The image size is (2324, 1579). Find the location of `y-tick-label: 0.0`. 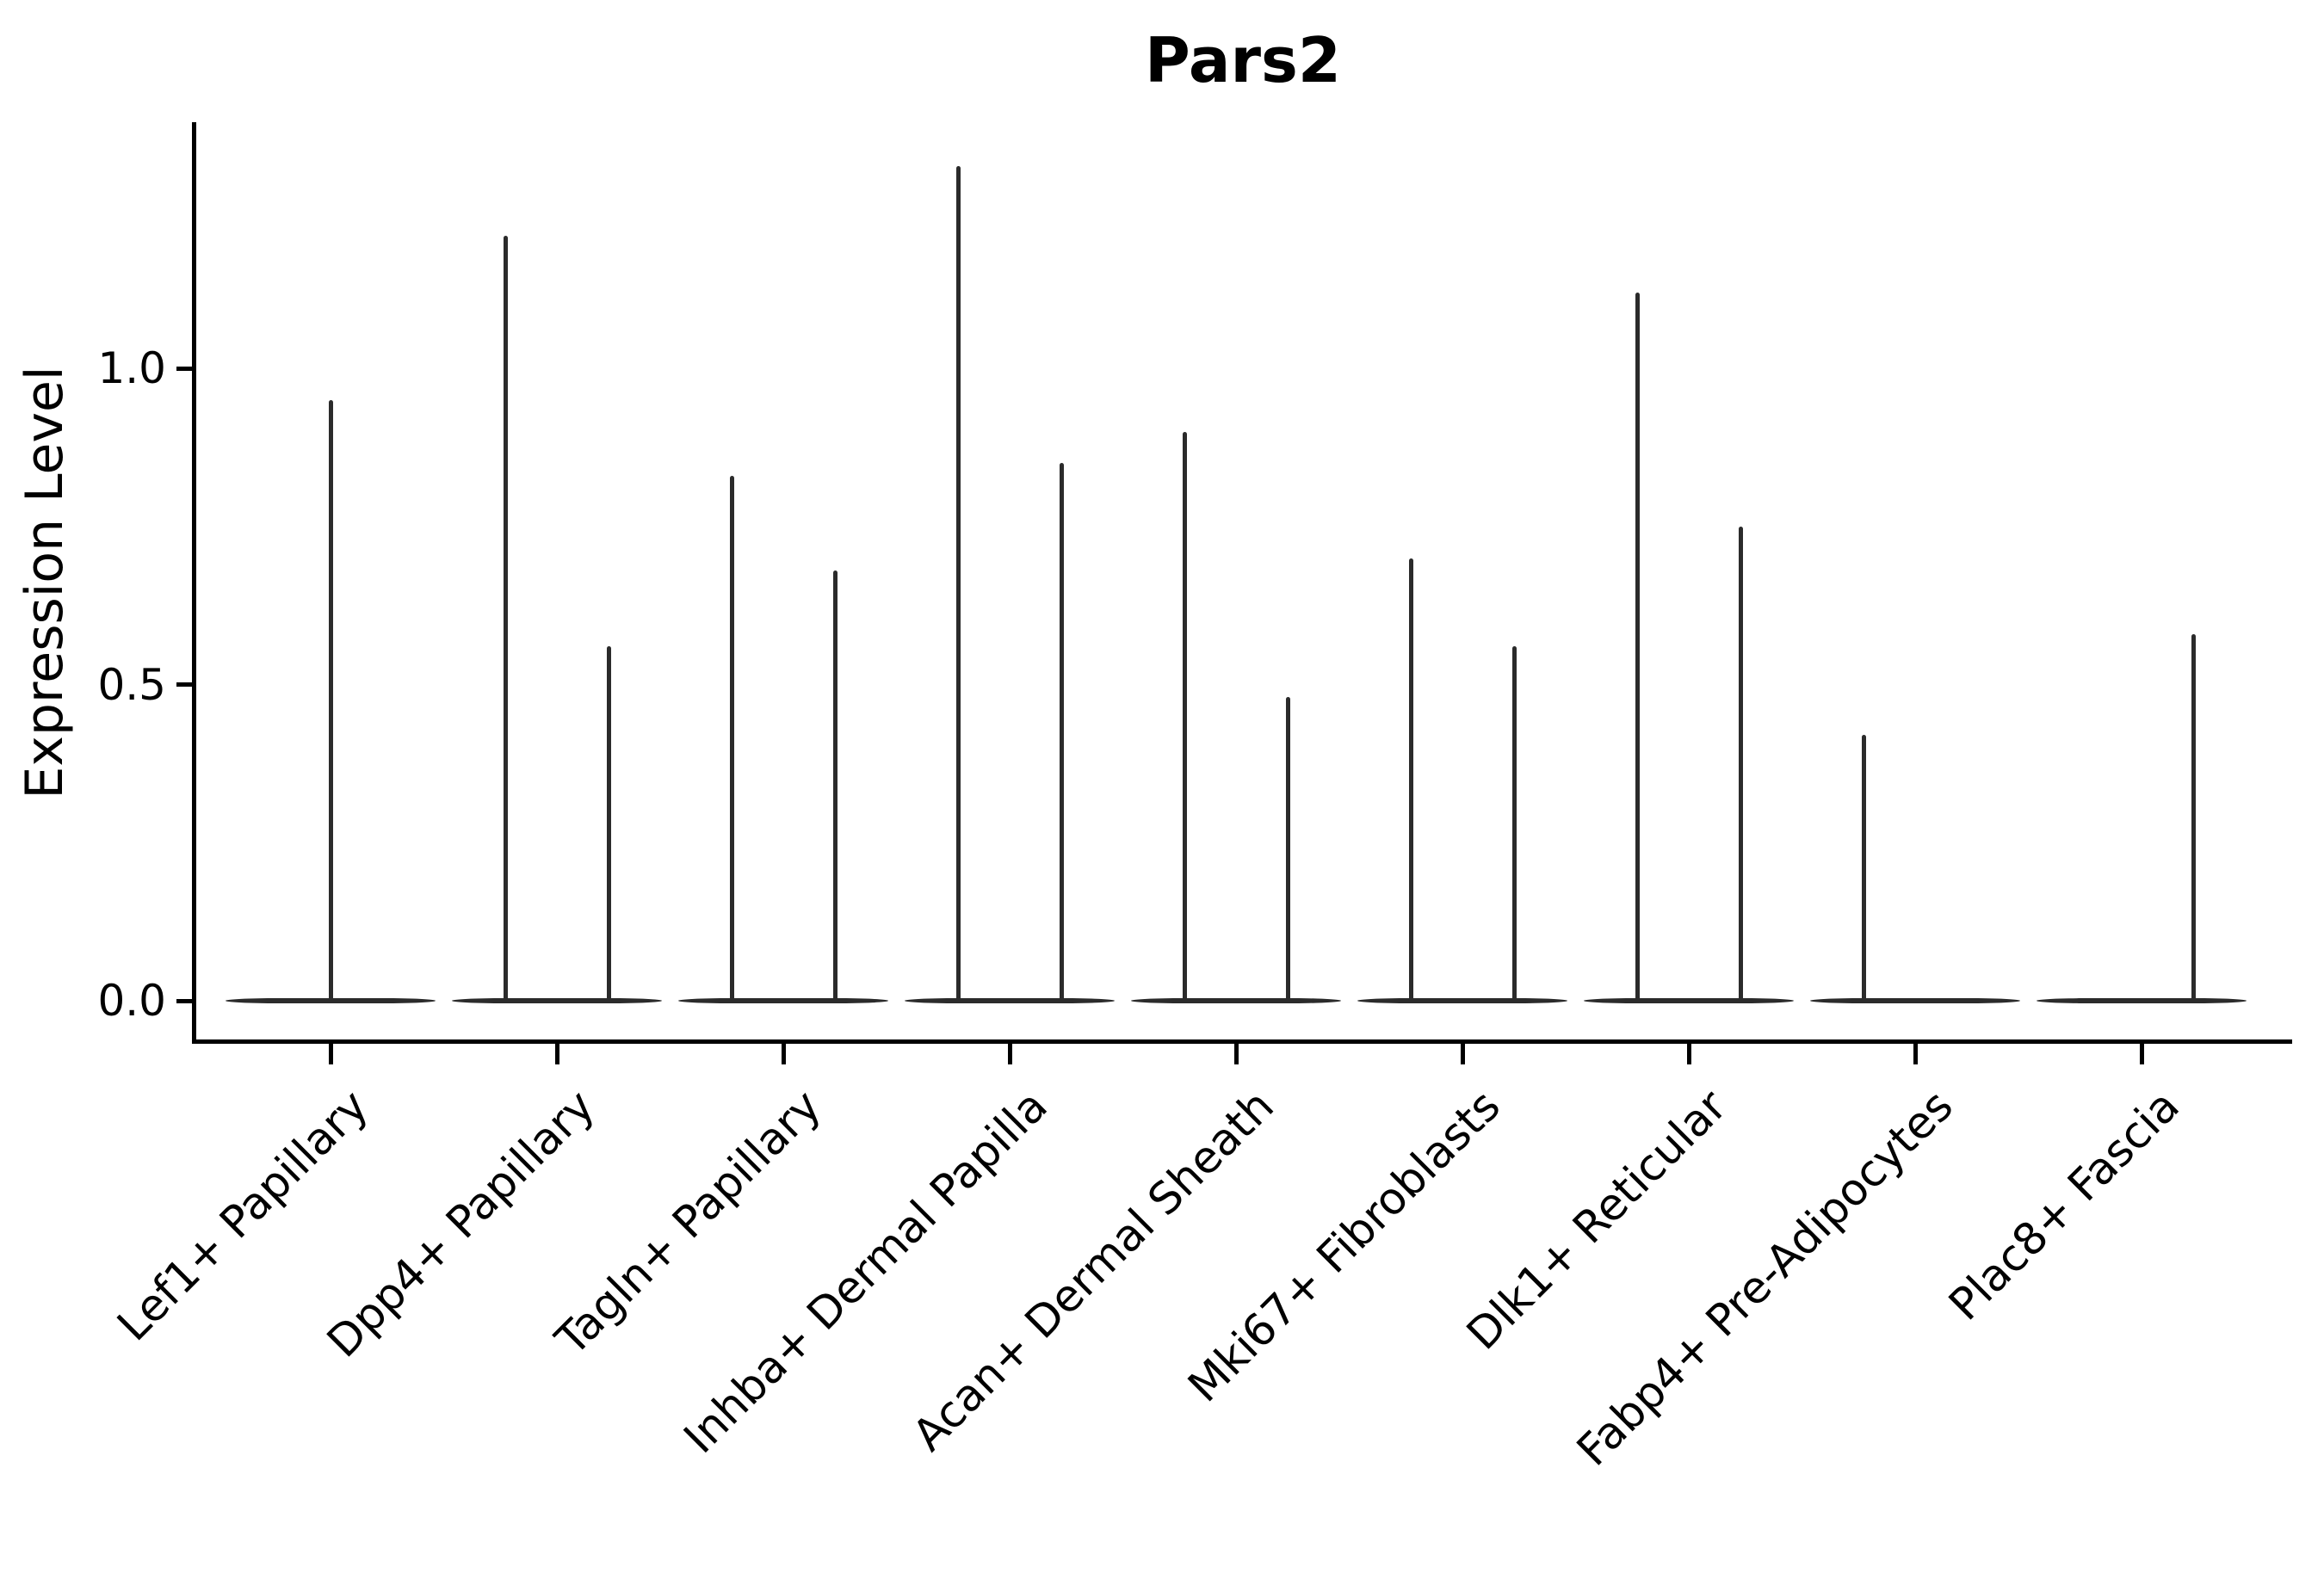

y-tick-label: 0.0 is located at coordinates (131, 1001).